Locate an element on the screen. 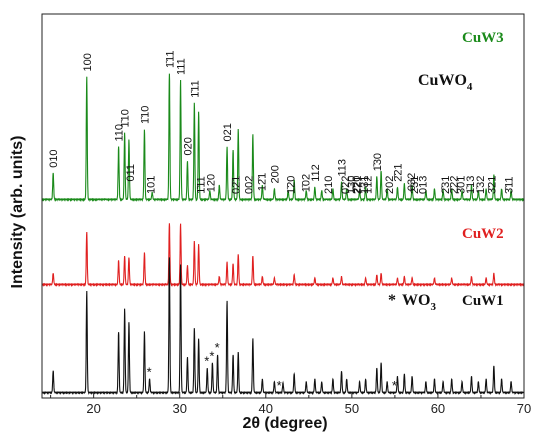  chart-title: CuWO4 is located at coordinates (445, 82).